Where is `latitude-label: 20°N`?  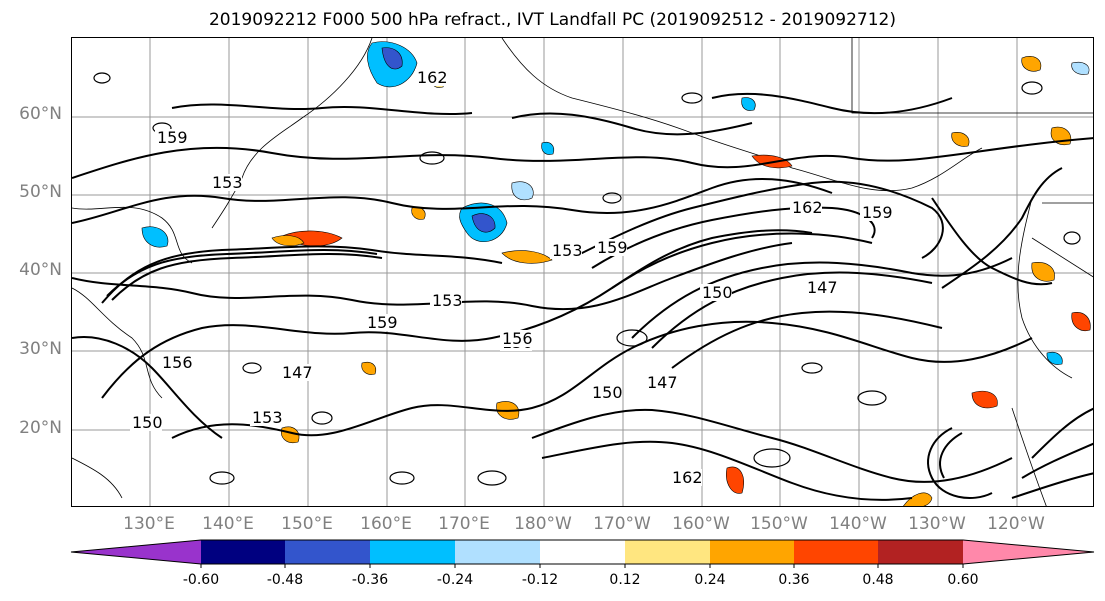 latitude-label: 20°N is located at coordinates (40, 428).